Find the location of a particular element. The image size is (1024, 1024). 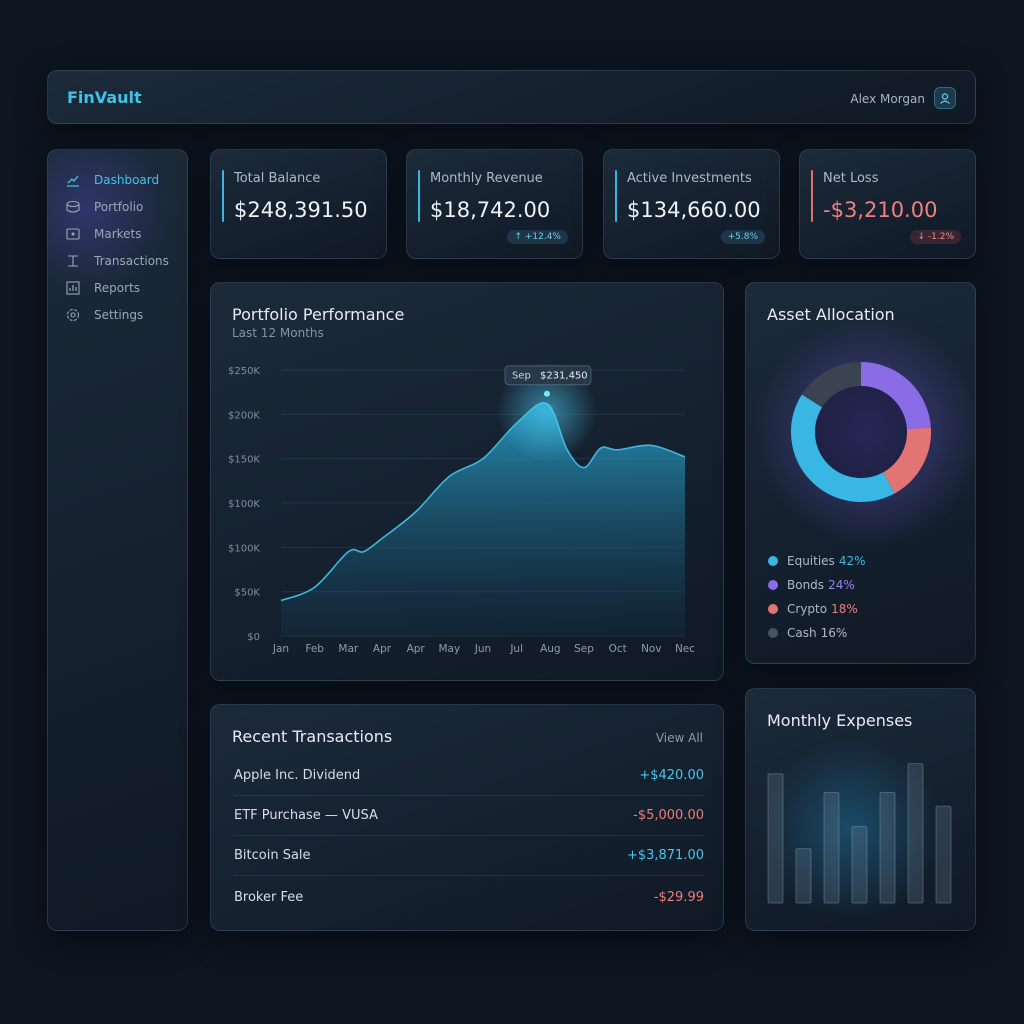

sidebar-item-dashboard: Dashboard is located at coordinates (111, 180).